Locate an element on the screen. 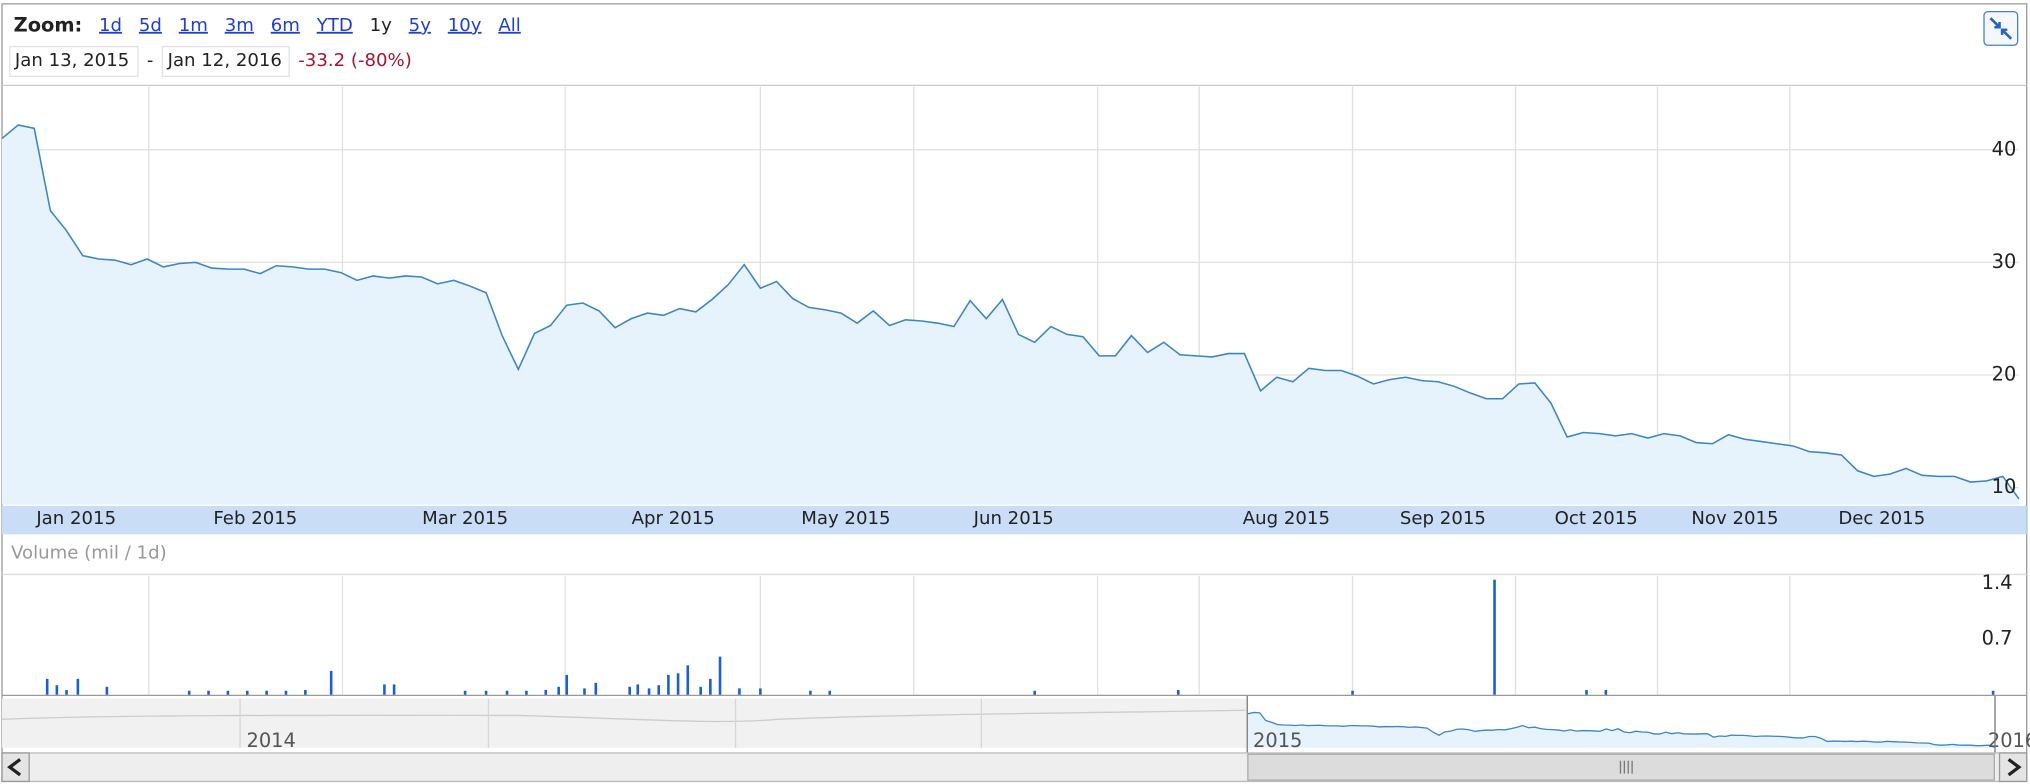  end-date-box is located at coordinates (225, 61).